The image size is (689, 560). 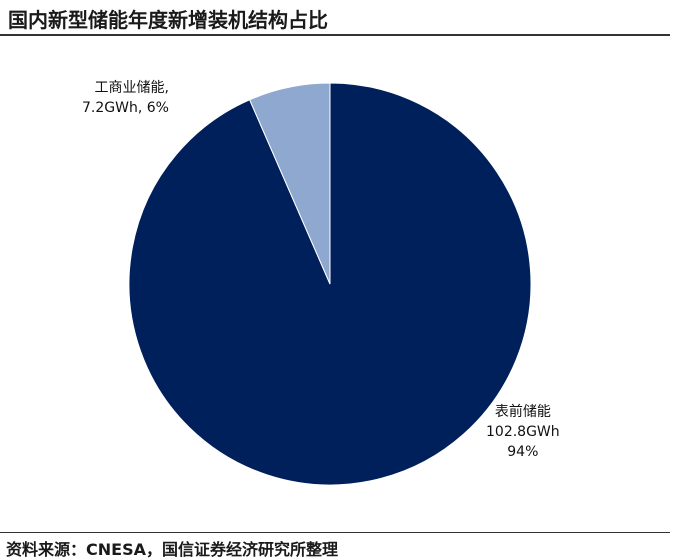 I want to click on slice-label-front-of-meter-value: 102.8GWh, so click(x=523, y=432).